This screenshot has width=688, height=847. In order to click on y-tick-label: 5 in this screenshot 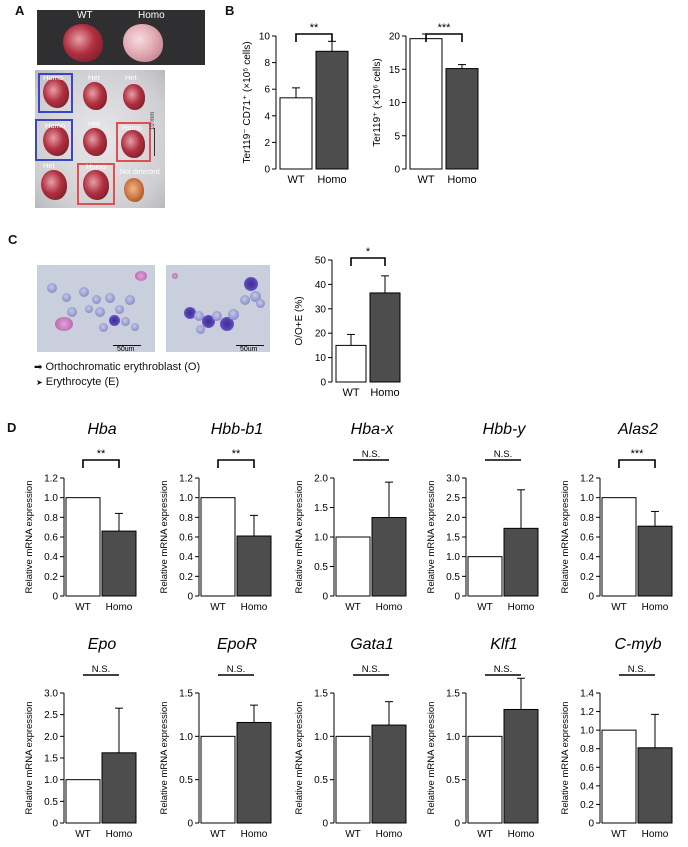, I will do `click(397, 136)`.